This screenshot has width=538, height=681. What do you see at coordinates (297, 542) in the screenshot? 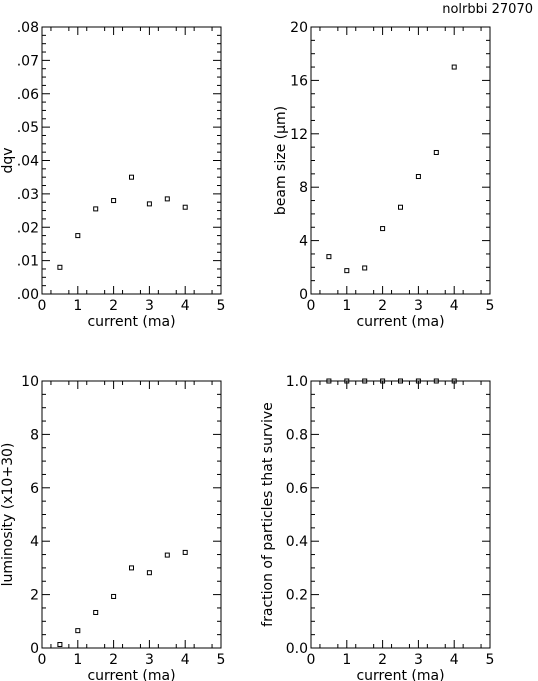
I see `y-tick-label: 0.4` at bounding box center [297, 542].